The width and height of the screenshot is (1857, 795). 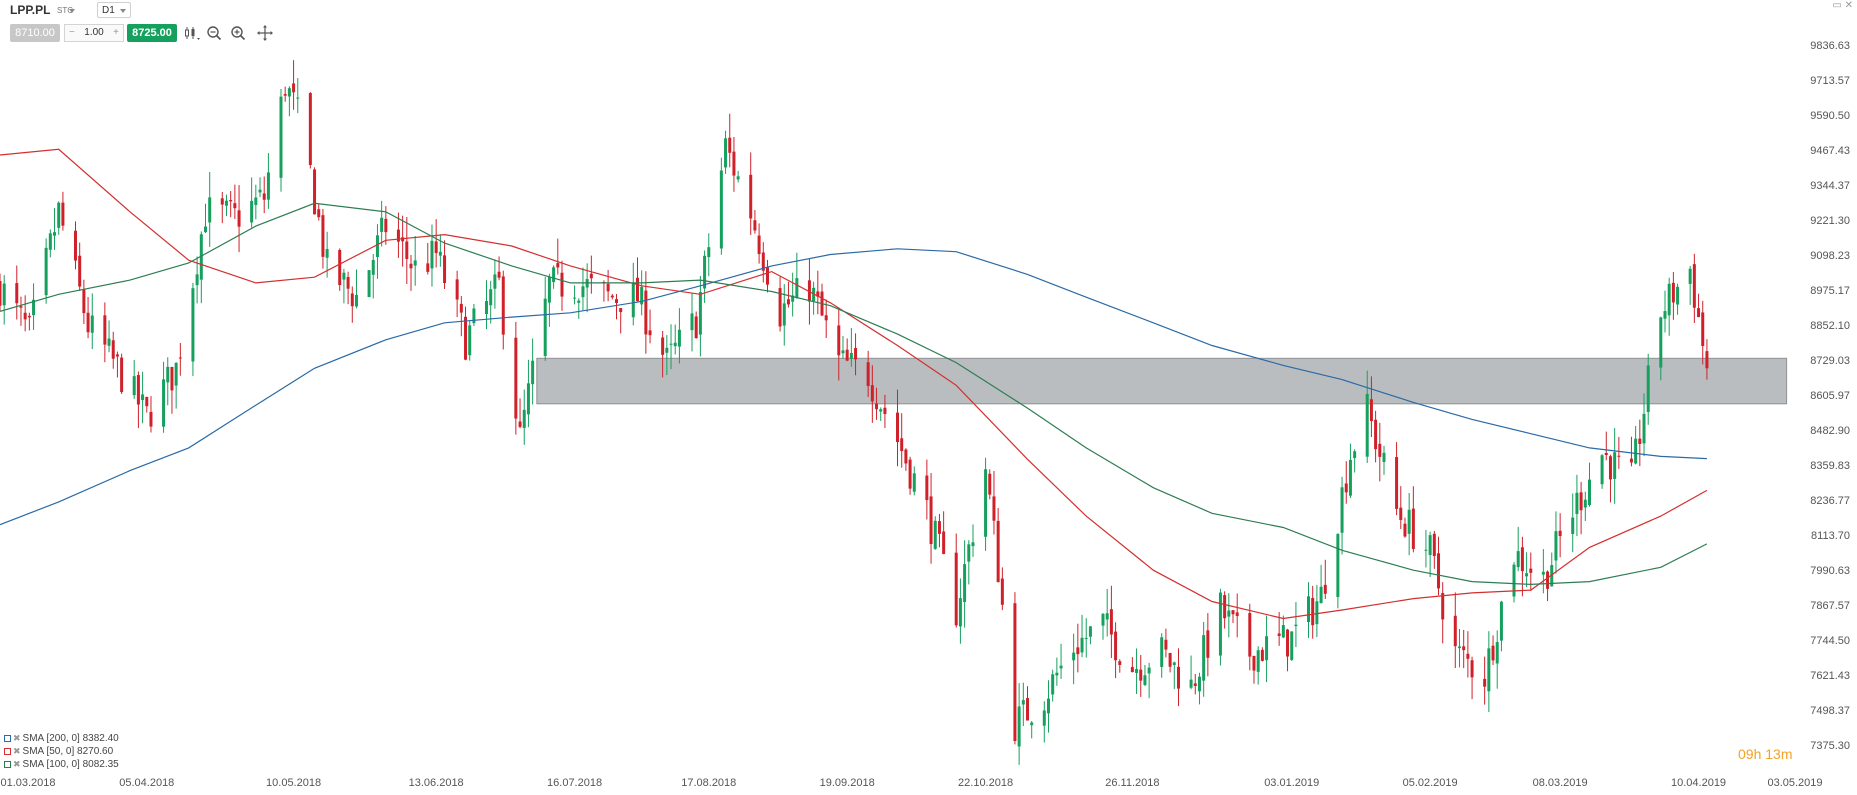 I want to click on zoom-out-icon, so click(x=214, y=33).